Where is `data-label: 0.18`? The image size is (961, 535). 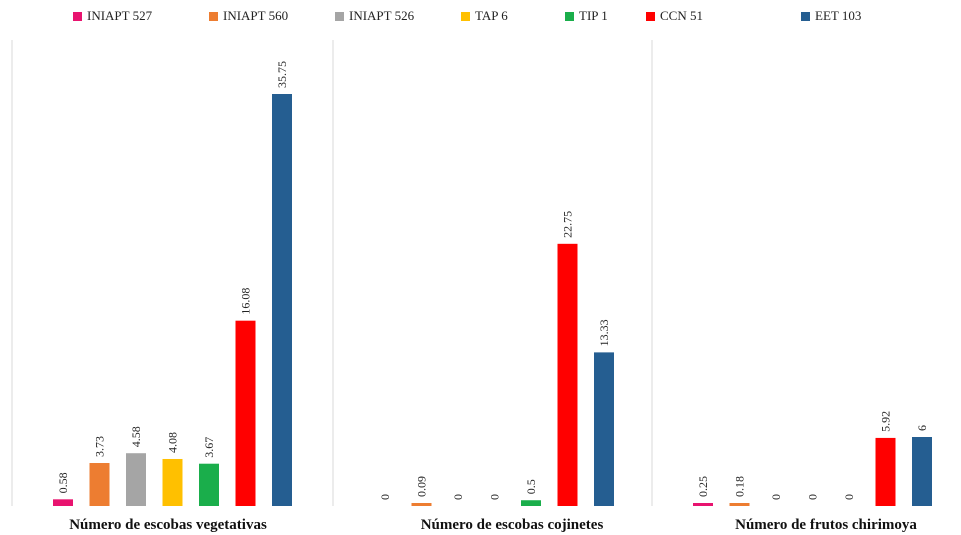
data-label: 0.18 is located at coordinates (740, 486).